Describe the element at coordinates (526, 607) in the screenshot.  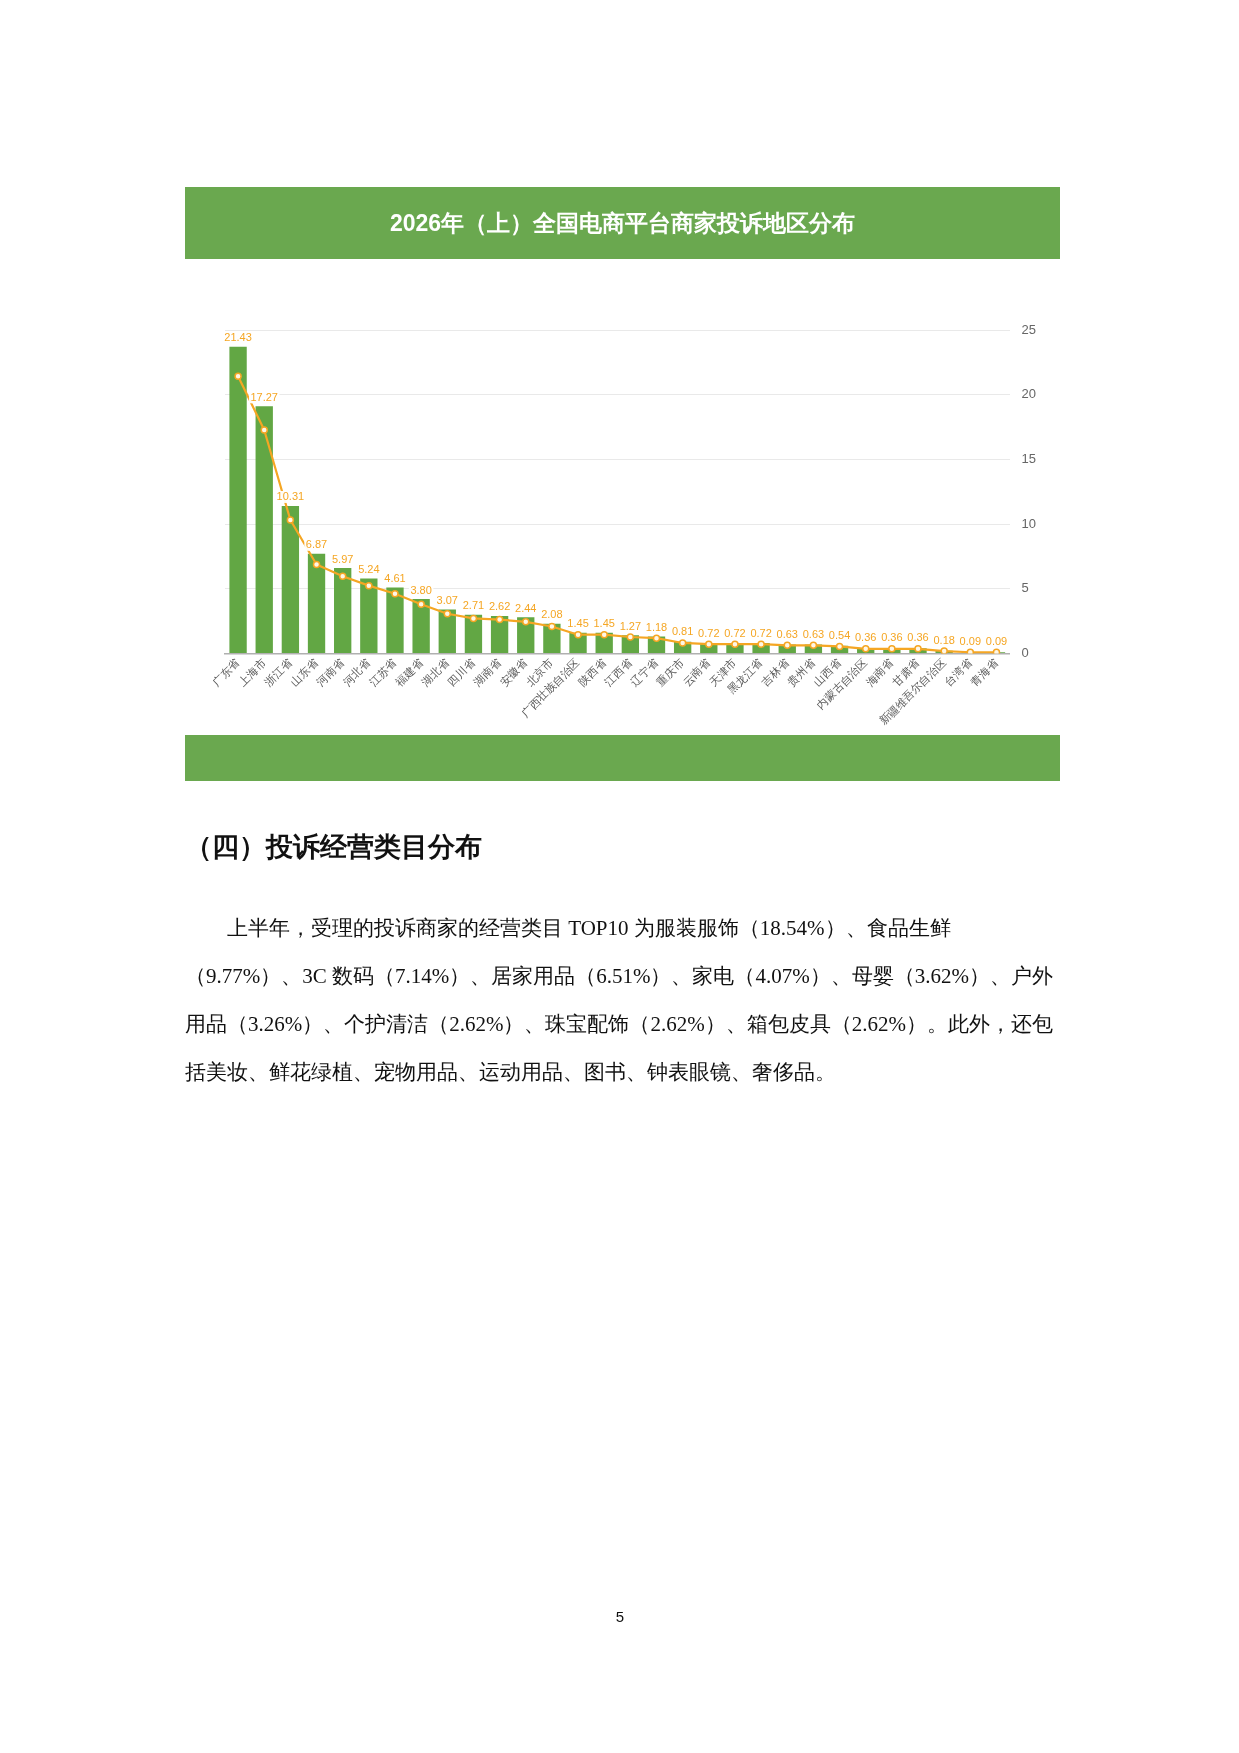
I see `data-label: 2.44` at that location.